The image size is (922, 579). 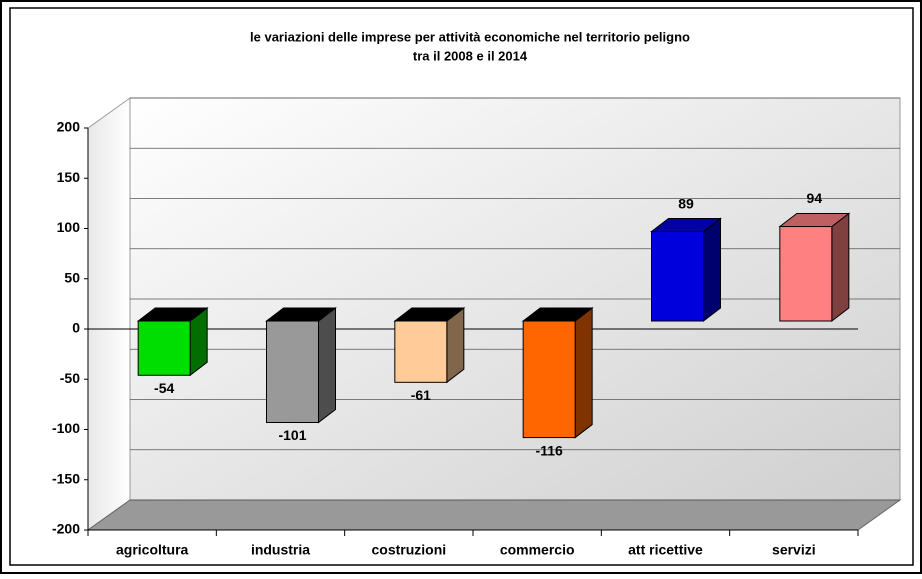 What do you see at coordinates (72, 277) in the screenshot?
I see `y-tick-label: 50` at bounding box center [72, 277].